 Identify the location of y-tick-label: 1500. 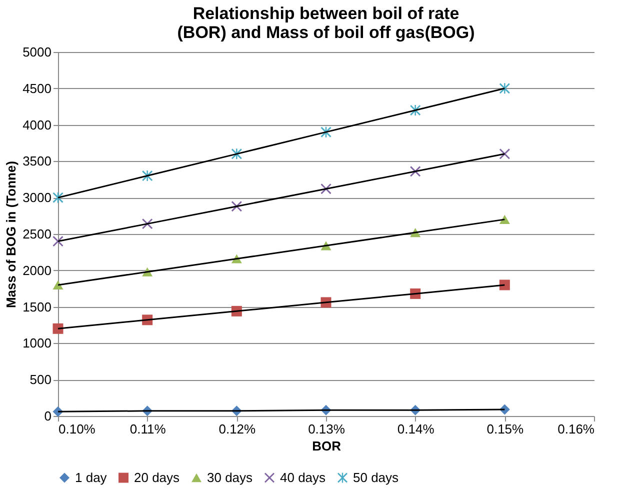
(37, 306).